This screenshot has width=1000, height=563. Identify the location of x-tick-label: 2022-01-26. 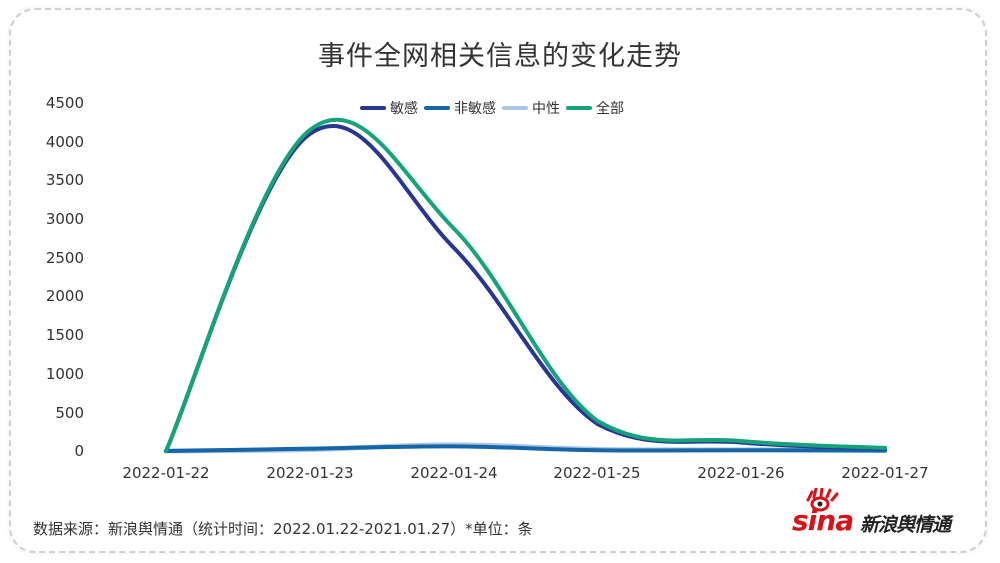
(741, 473).